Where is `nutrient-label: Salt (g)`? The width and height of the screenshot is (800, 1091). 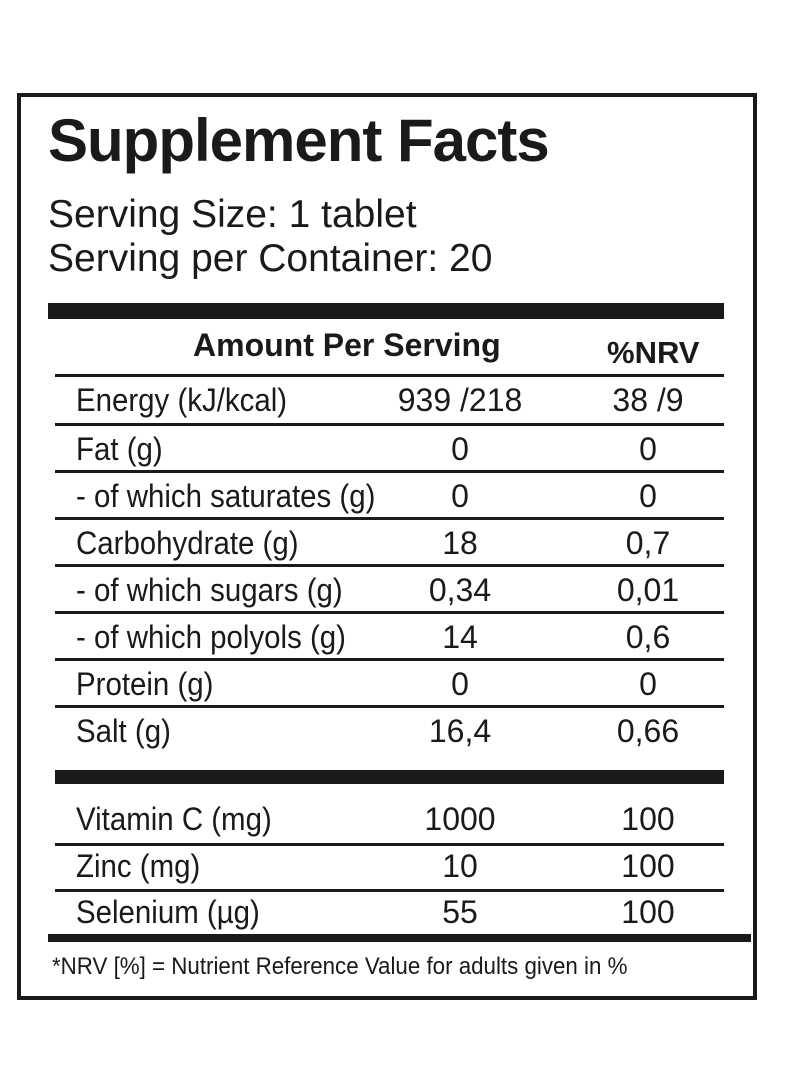 nutrient-label: Salt (g) is located at coordinates (123, 731).